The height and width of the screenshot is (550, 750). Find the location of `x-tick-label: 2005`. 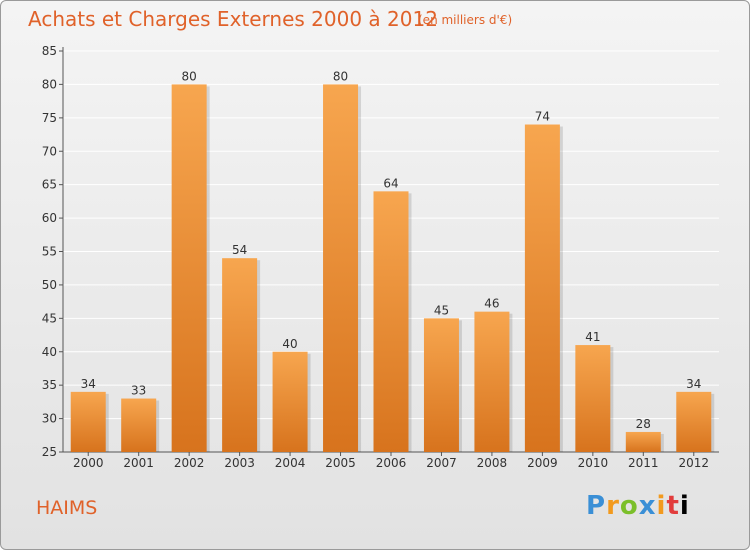

x-tick-label: 2005 is located at coordinates (340, 463).